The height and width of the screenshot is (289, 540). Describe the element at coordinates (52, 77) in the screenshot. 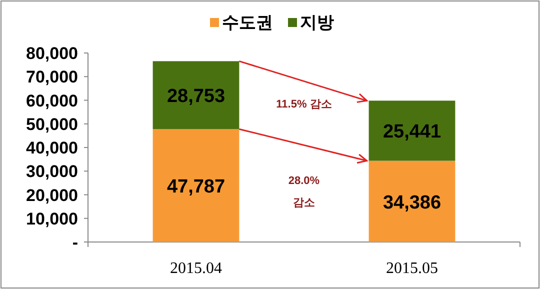

I see `y-tick-label: 70,000` at that location.